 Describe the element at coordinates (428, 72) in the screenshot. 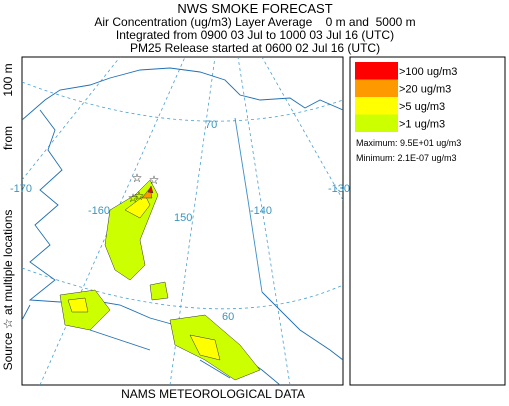

I see `legend-label: >100 ug/m3` at that location.